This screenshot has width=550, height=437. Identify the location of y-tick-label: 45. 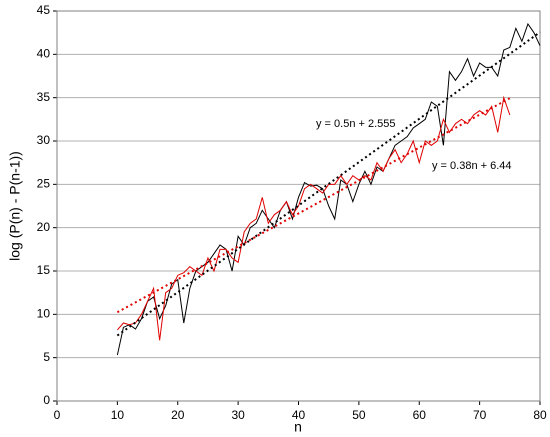
(44, 10).